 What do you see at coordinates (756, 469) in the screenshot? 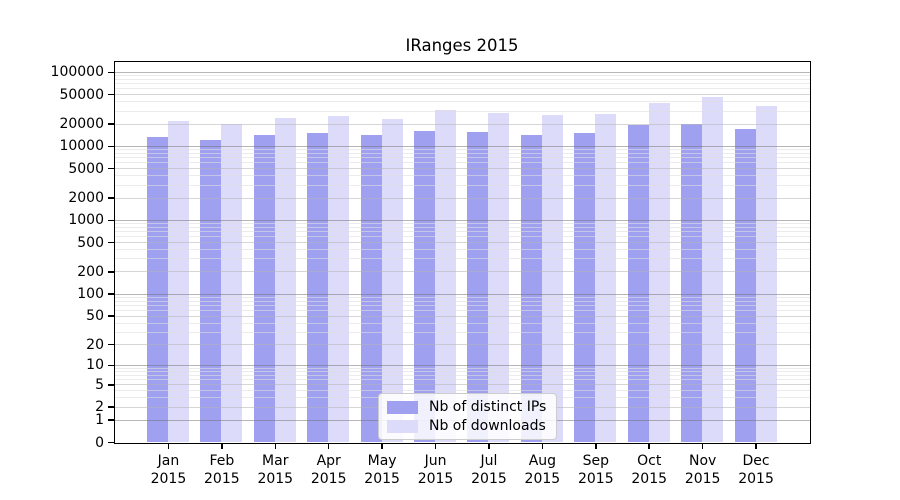
I see `x-tick-label-dec: Dec 2015` at bounding box center [756, 469].